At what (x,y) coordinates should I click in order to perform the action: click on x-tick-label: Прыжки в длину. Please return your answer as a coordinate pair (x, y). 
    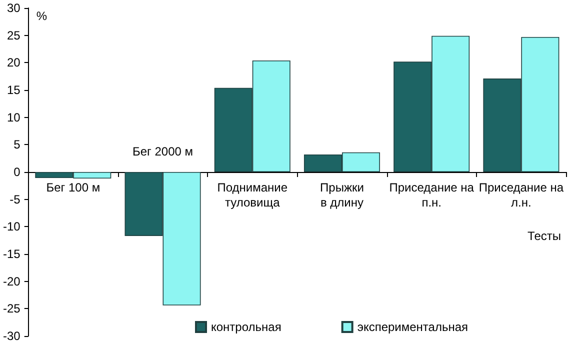
    Looking at the image, I should click on (342, 195).